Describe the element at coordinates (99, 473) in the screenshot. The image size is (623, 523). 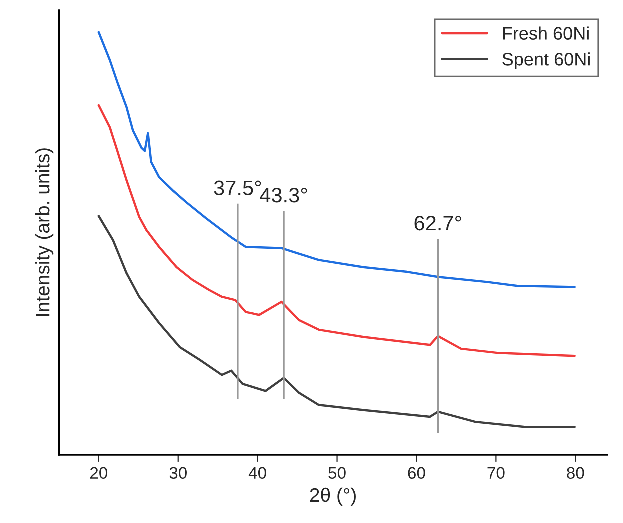
I see `x-tick-label: 20` at that location.